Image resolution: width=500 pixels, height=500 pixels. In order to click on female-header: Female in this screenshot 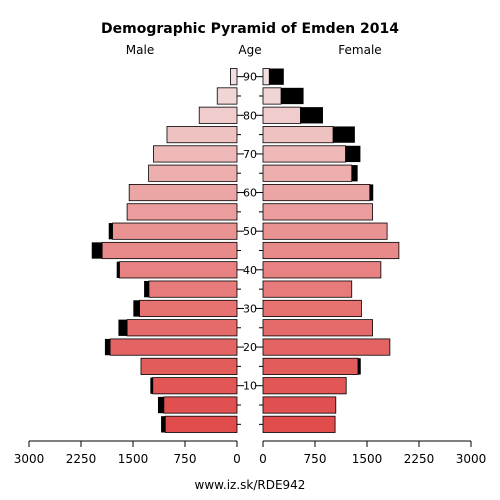, I will do `click(359, 50)`.